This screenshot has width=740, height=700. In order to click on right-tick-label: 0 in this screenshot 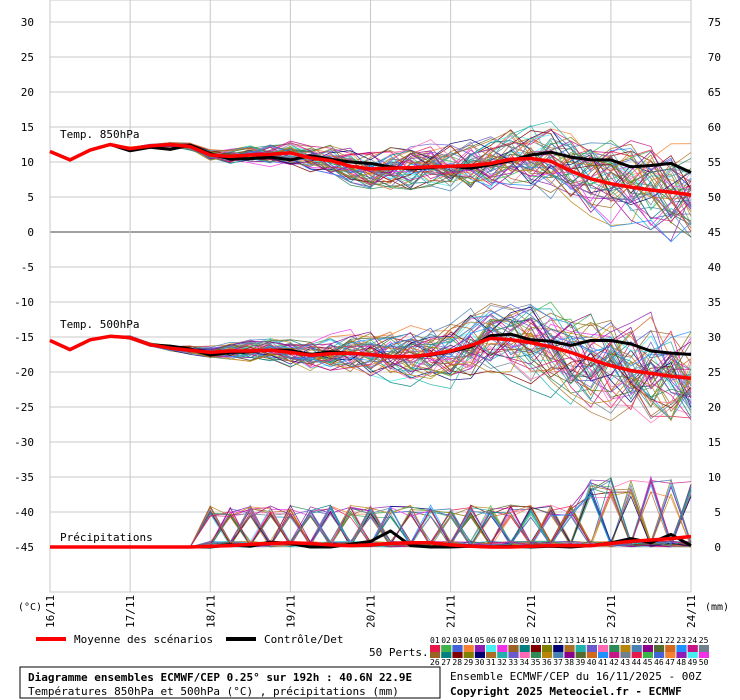, I will do `click(717, 547)`.